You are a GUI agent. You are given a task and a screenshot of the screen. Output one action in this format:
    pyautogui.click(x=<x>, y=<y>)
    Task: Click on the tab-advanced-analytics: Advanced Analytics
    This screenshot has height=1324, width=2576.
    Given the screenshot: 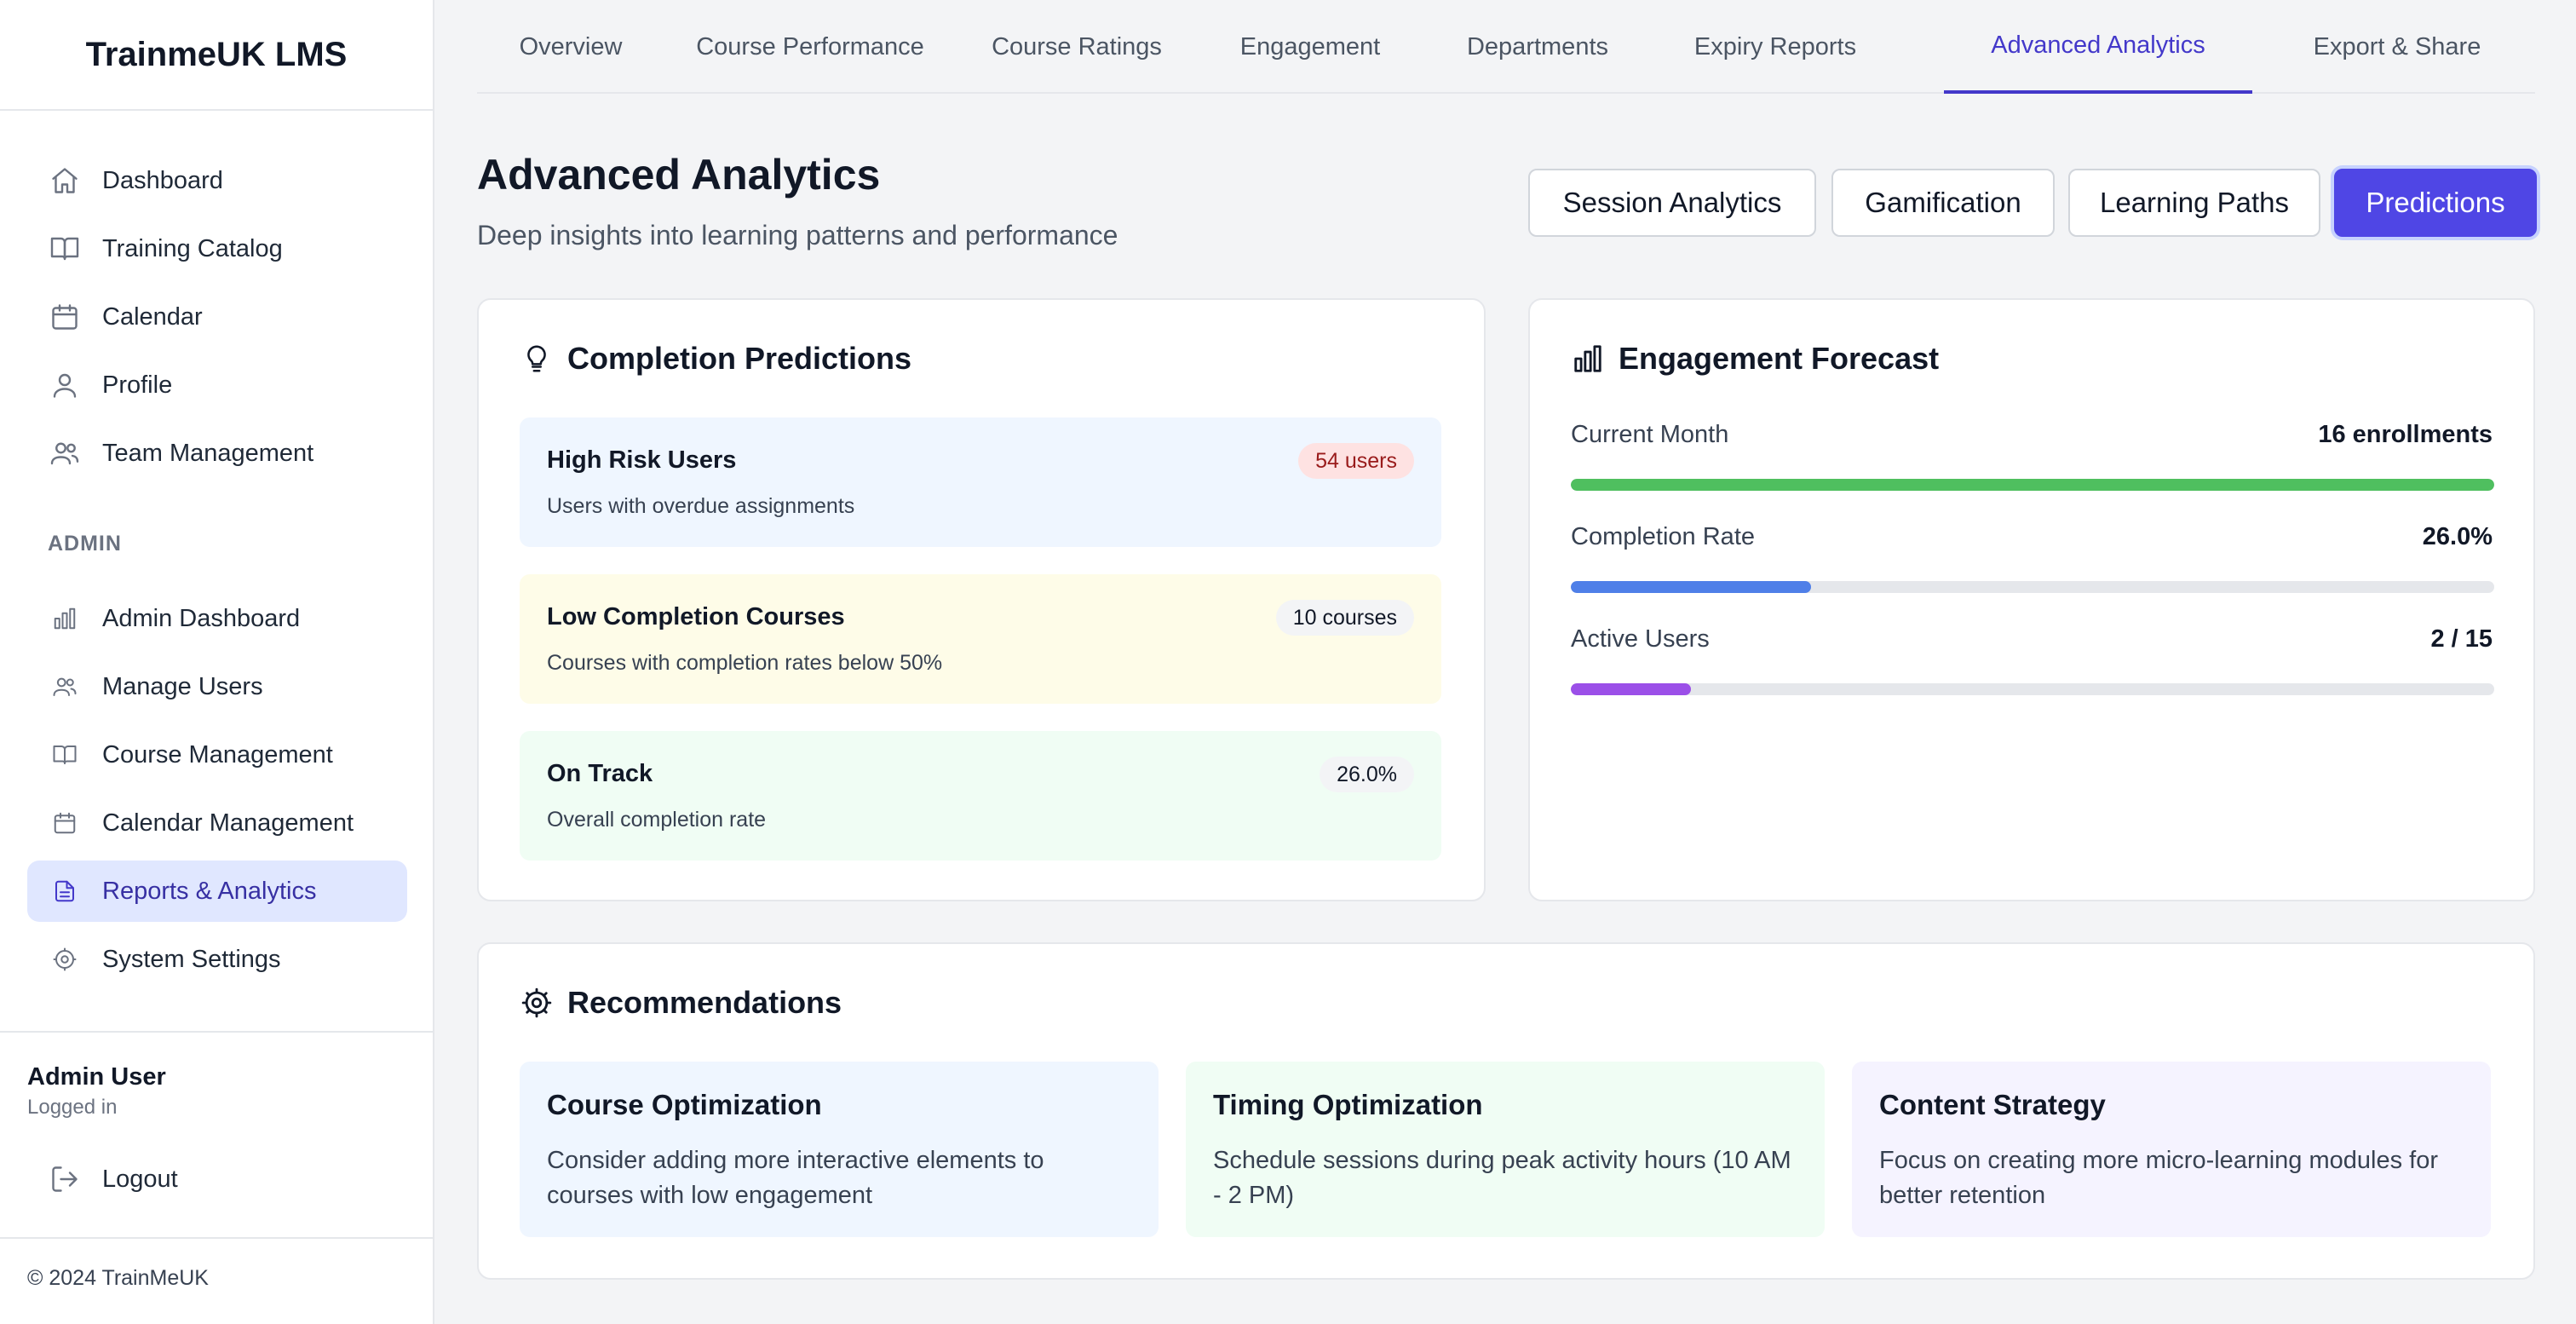 What is the action you would take?
    pyautogui.click(x=2098, y=47)
    